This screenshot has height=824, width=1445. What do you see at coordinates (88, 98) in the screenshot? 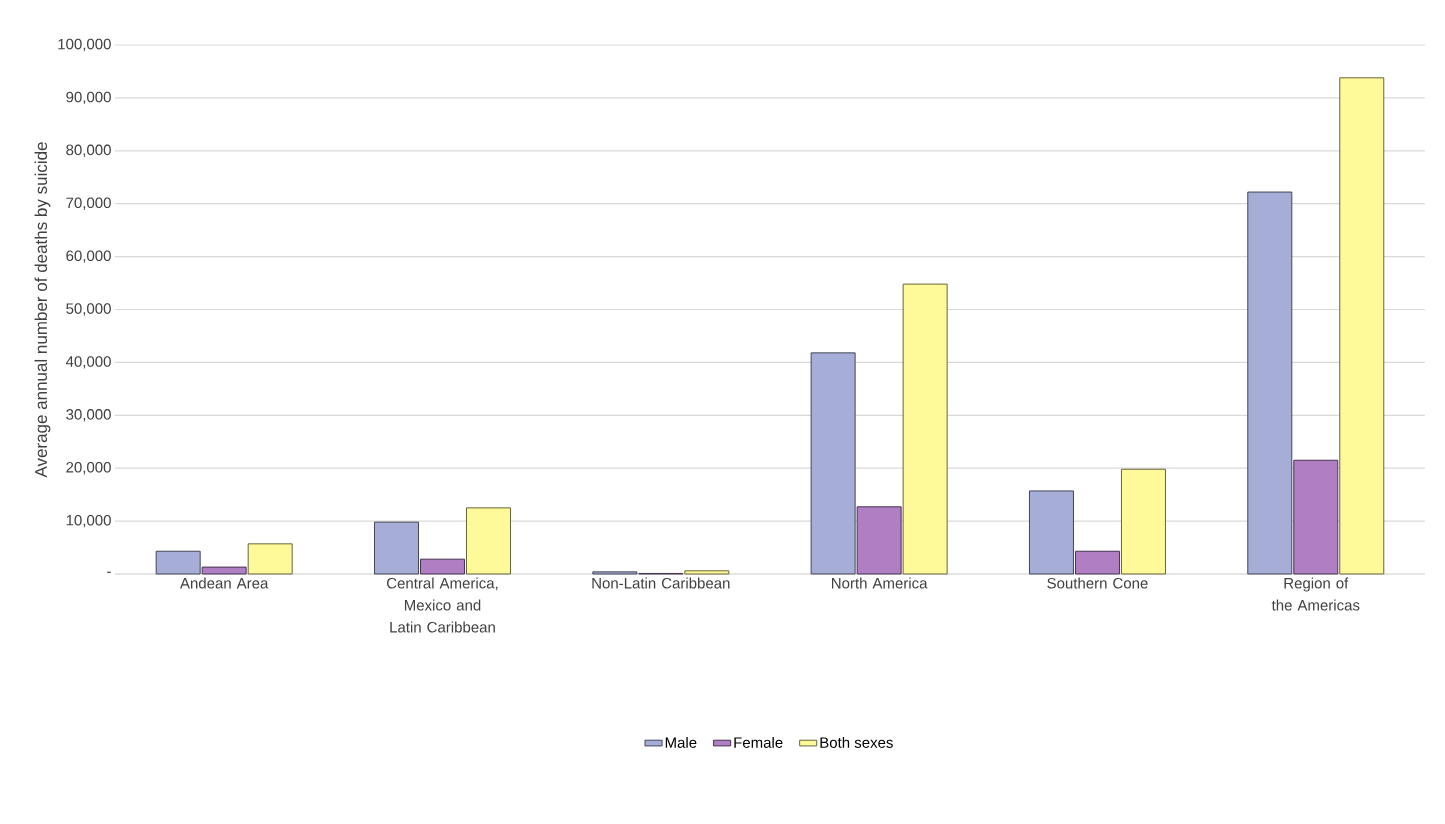
I see `y-tick-label: 90,000` at bounding box center [88, 98].